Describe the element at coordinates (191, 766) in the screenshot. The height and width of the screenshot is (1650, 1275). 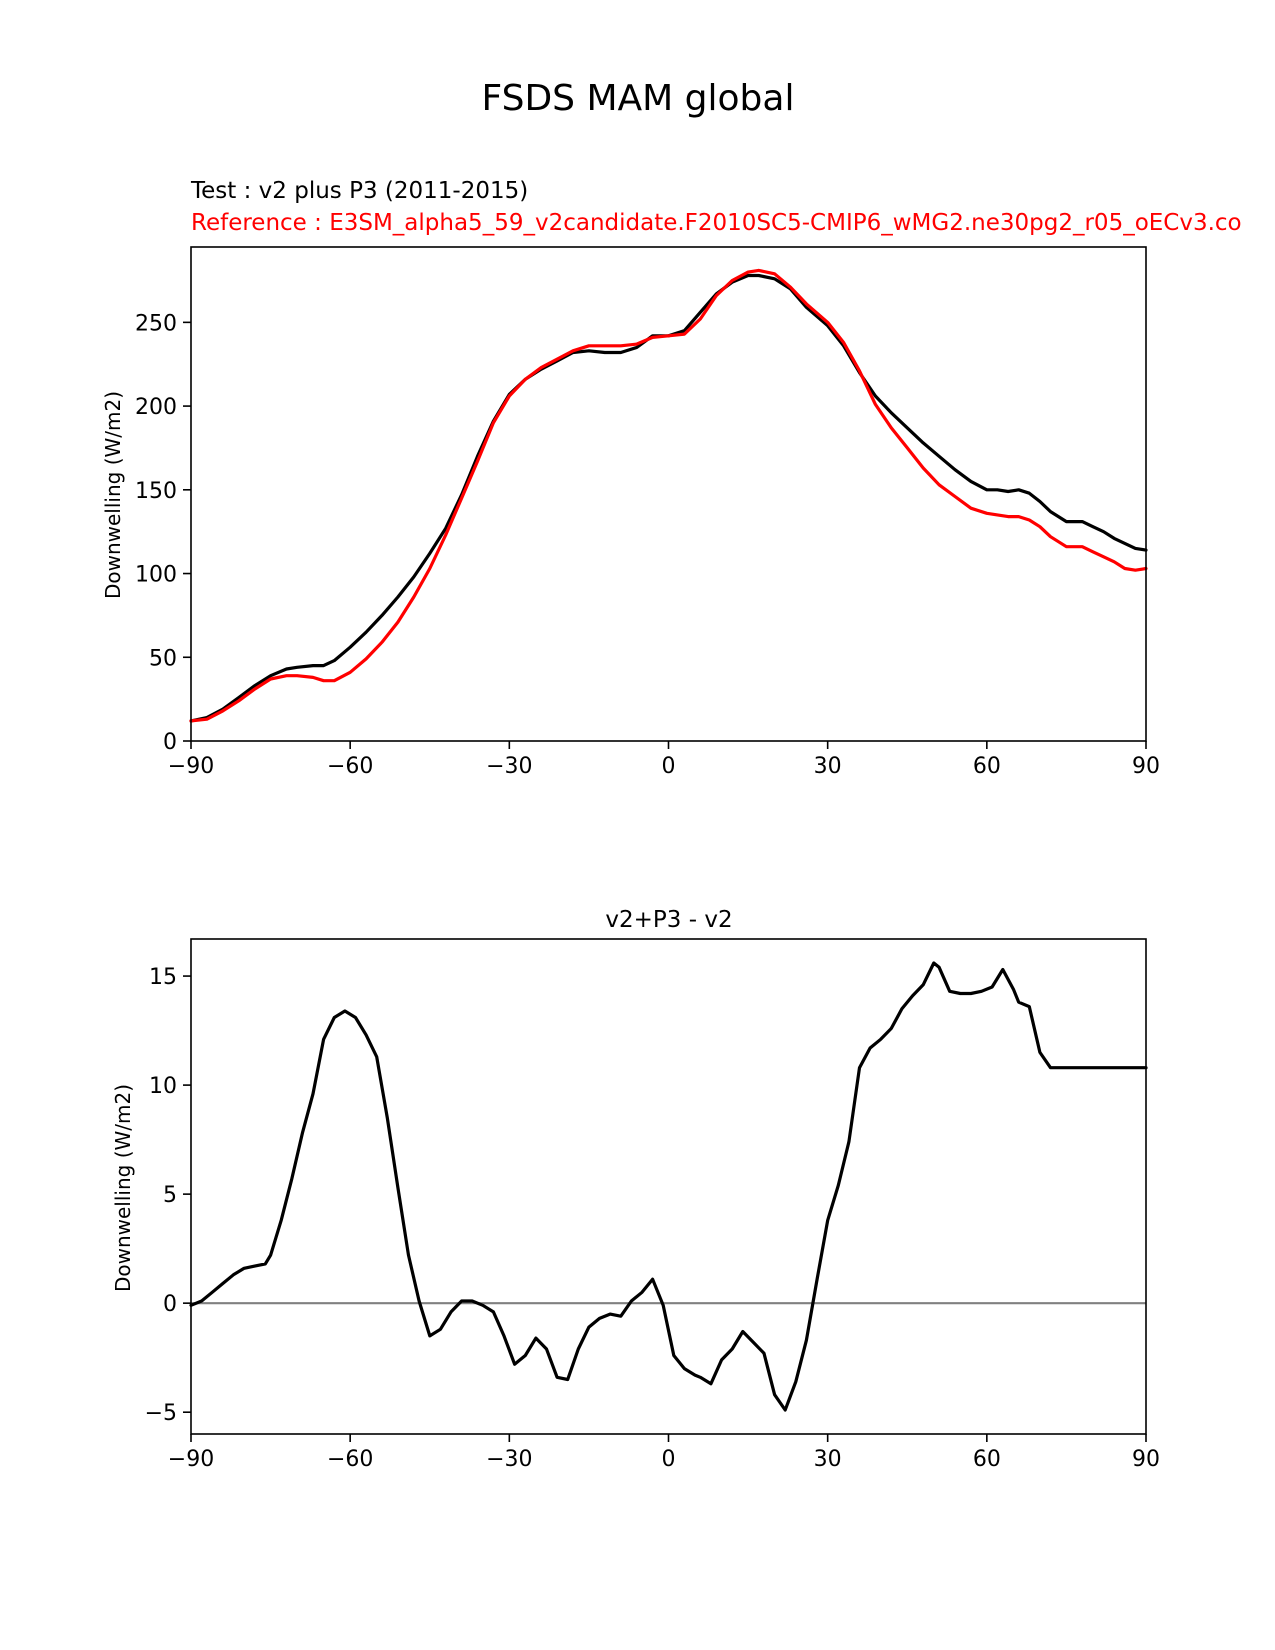
I see `top-x-tick-label: −90` at that location.